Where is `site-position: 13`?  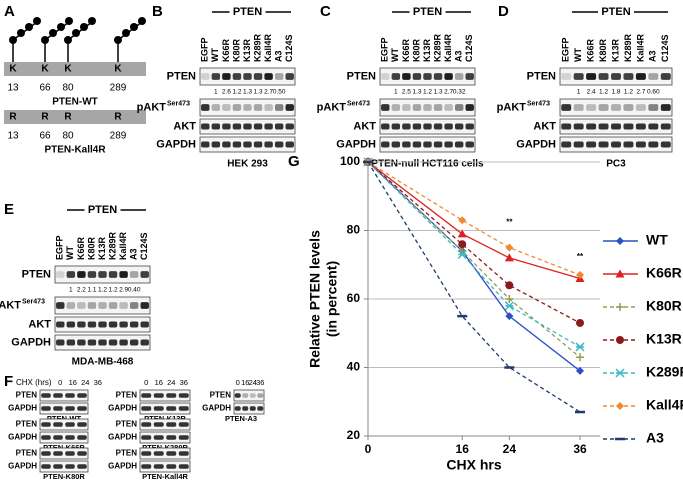
site-position: 13 is located at coordinates (13, 88).